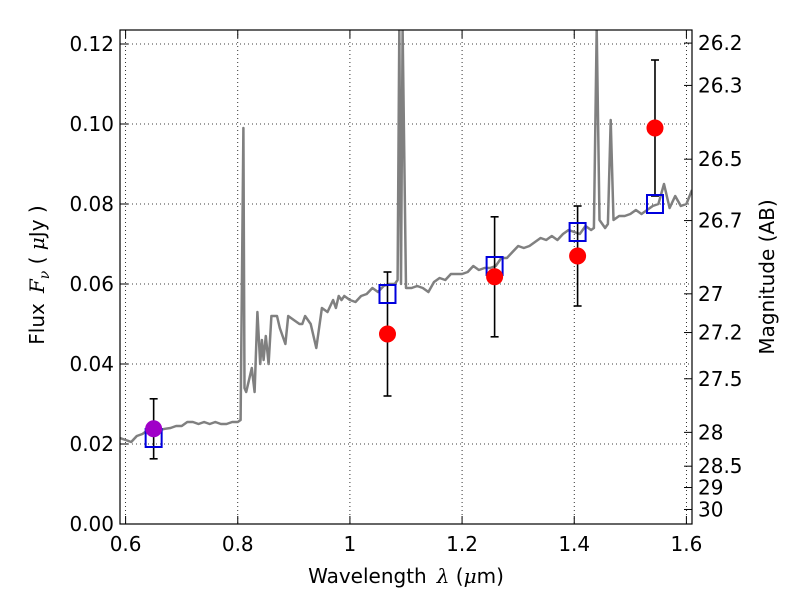 The height and width of the screenshot is (600, 800). I want to click on y-tick-label: 0.12, so click(91, 44).